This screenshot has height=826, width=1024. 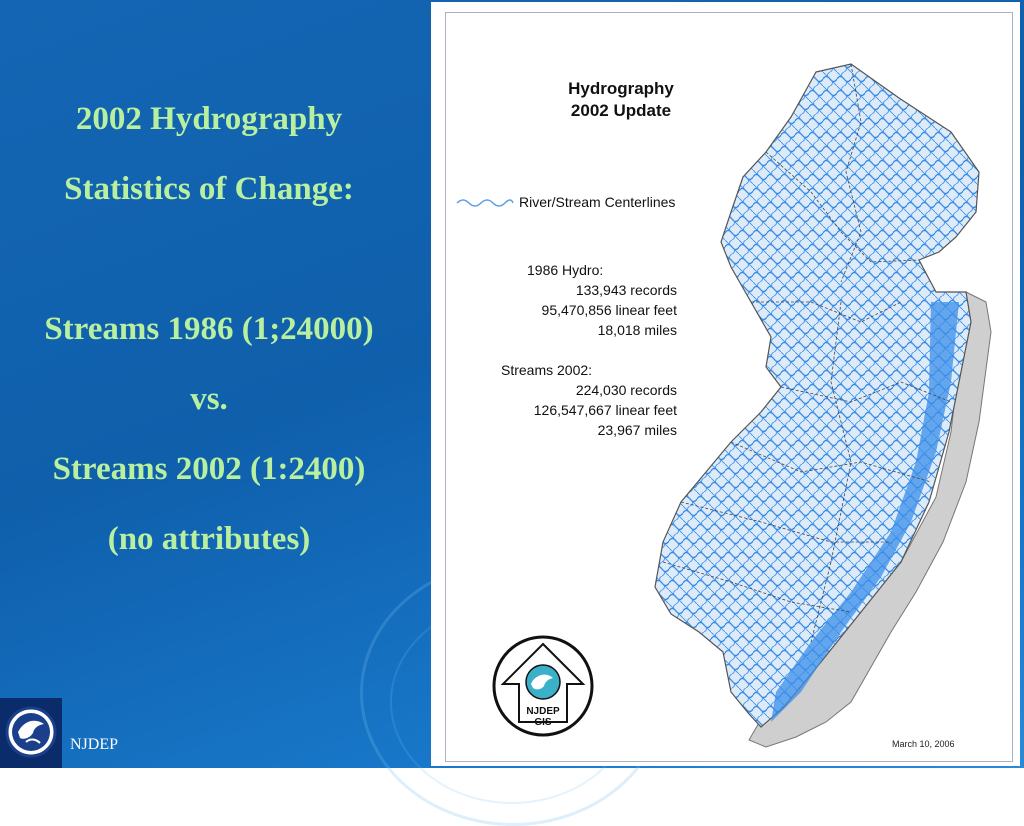 What do you see at coordinates (626, 290) in the screenshot?
I see `stats-1986-records: 133,943 records` at bounding box center [626, 290].